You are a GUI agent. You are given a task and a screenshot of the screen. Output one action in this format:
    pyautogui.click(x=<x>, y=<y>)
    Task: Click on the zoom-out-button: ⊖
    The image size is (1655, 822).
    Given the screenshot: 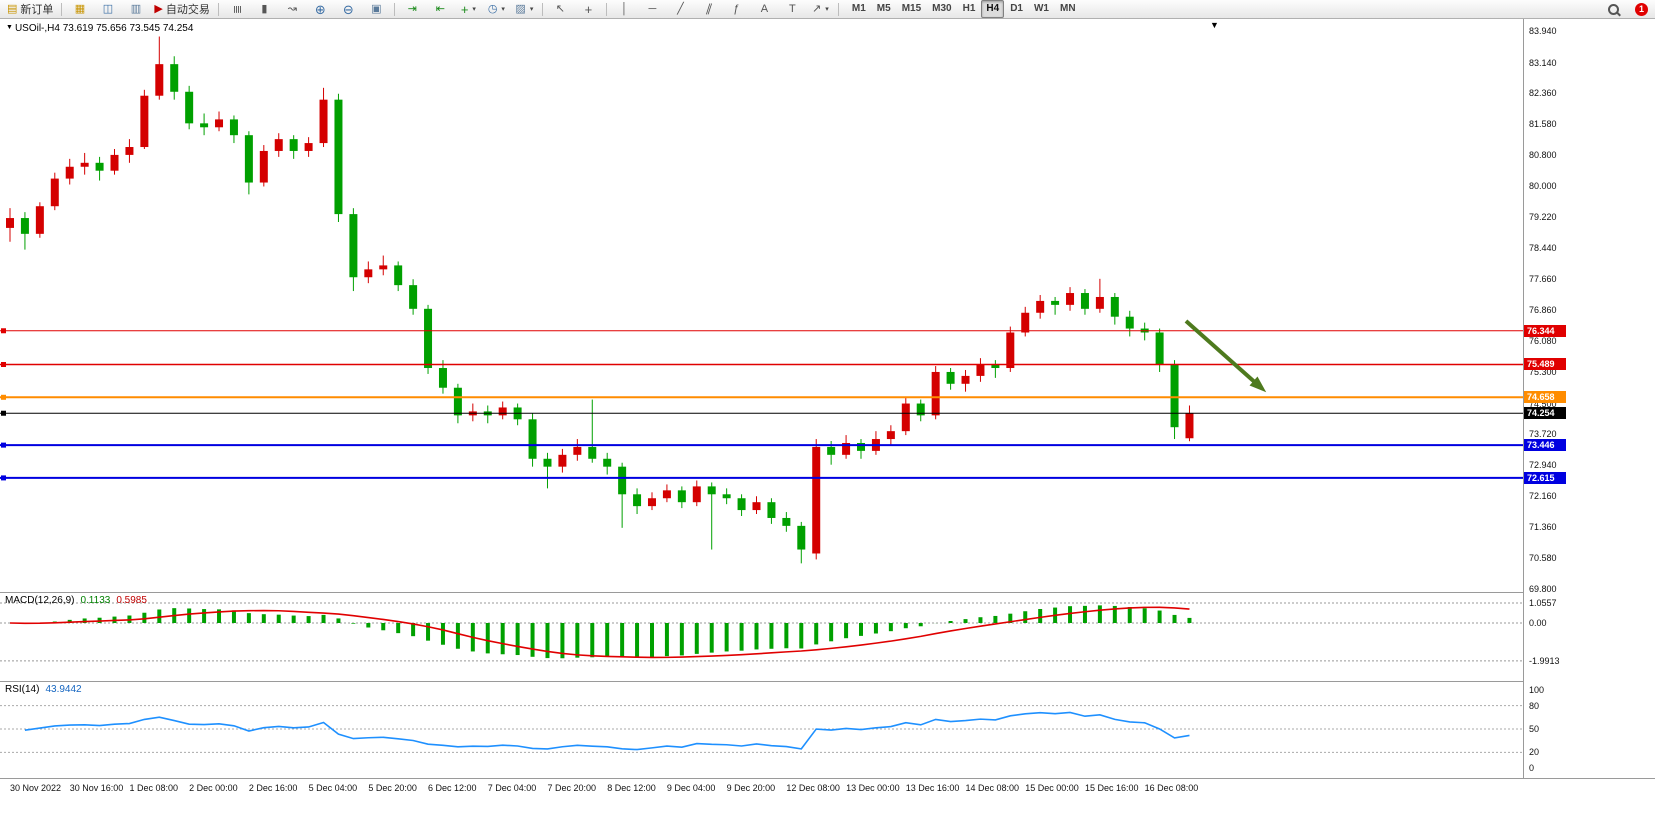 What is the action you would take?
    pyautogui.click(x=348, y=9)
    